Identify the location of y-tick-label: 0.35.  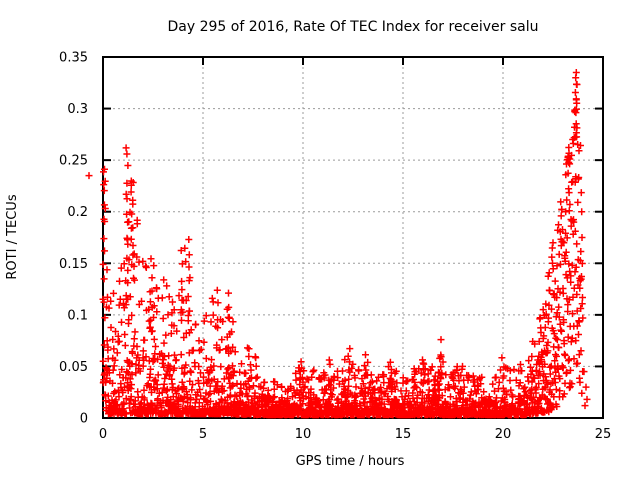
(73, 58).